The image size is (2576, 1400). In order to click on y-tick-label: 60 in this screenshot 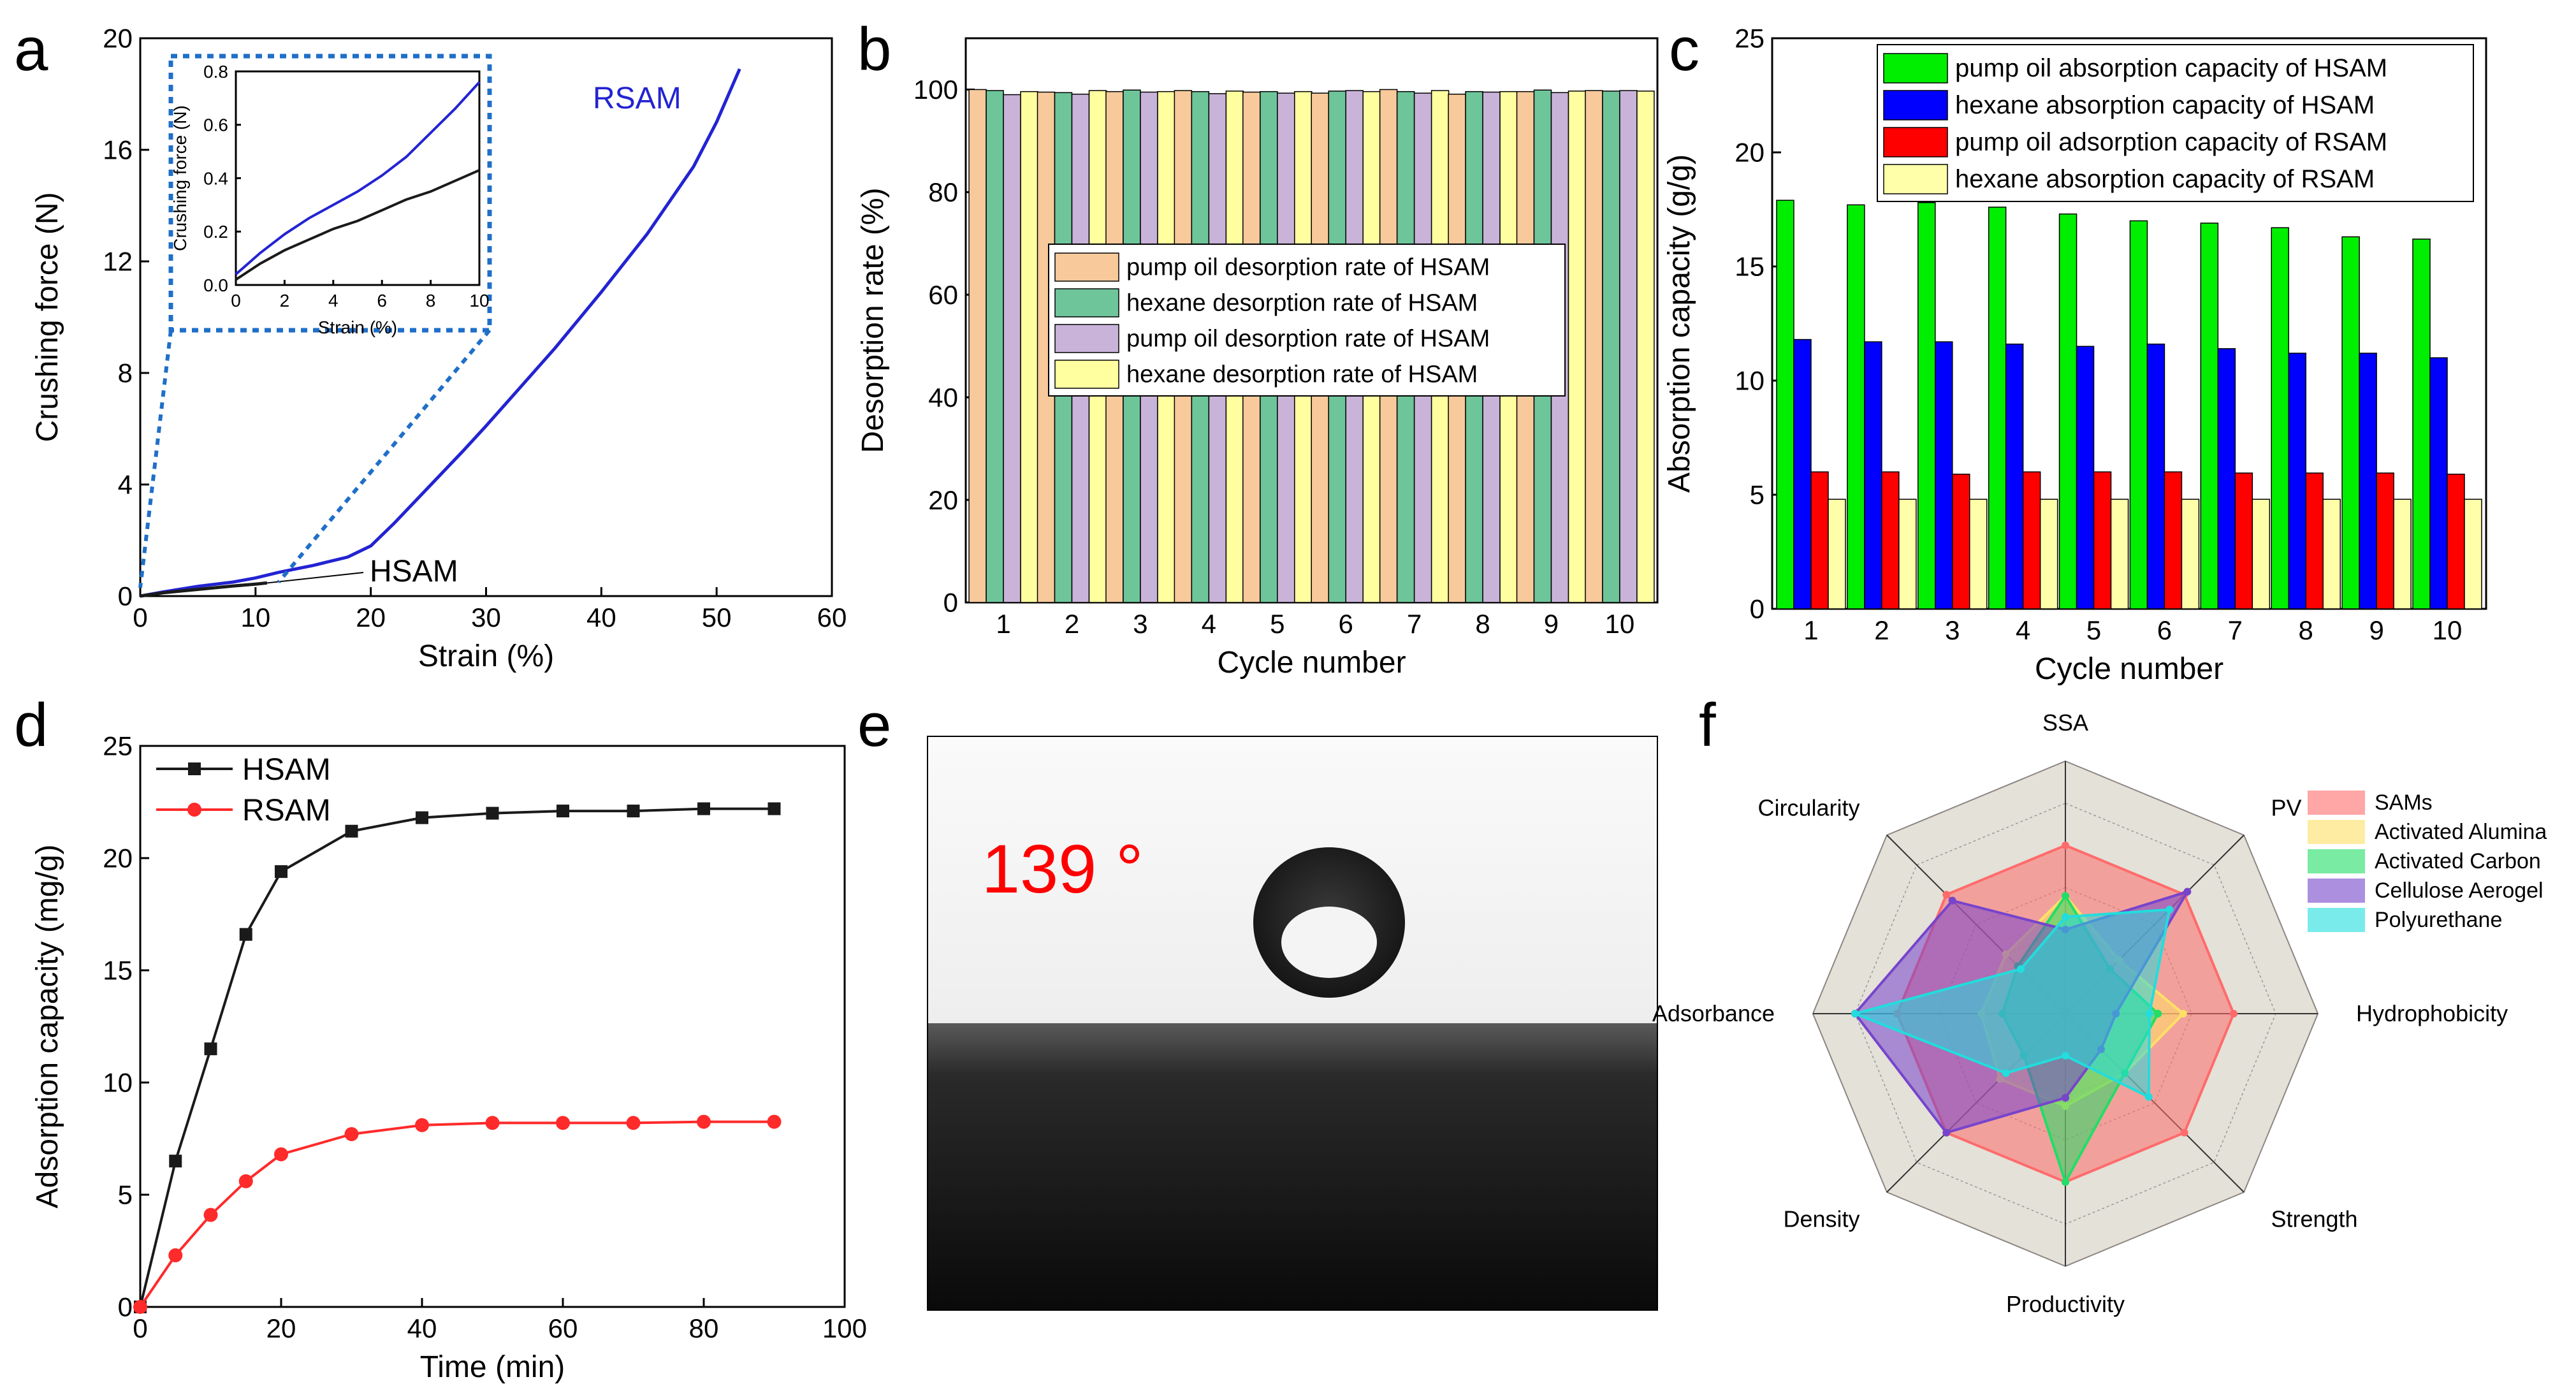, I will do `click(943, 295)`.